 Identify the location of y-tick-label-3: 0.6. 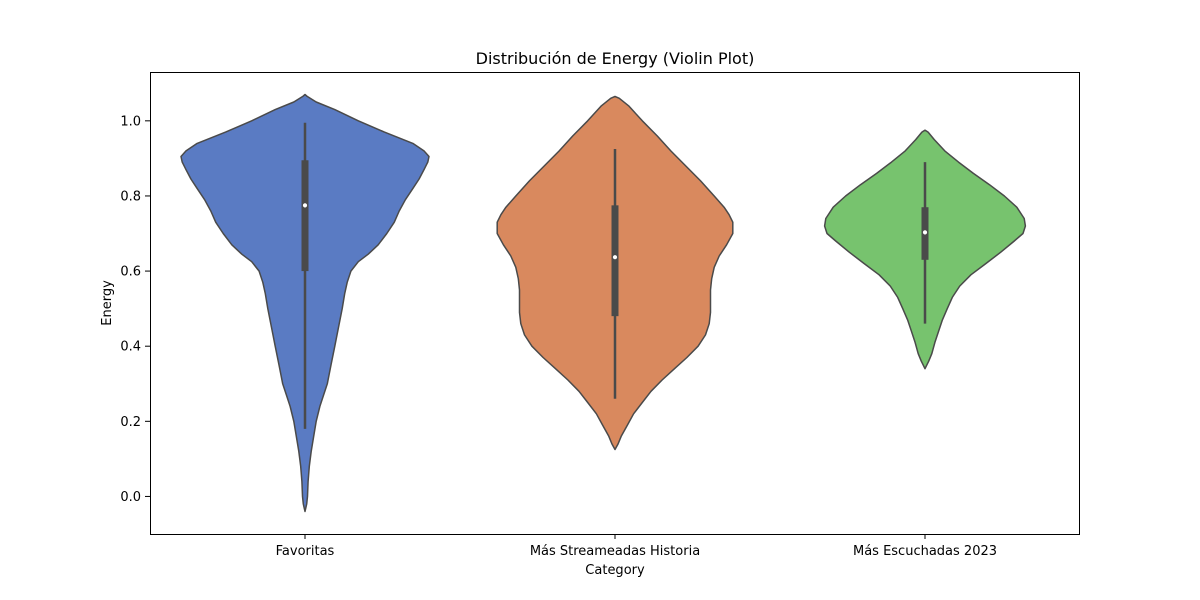
(130, 272).